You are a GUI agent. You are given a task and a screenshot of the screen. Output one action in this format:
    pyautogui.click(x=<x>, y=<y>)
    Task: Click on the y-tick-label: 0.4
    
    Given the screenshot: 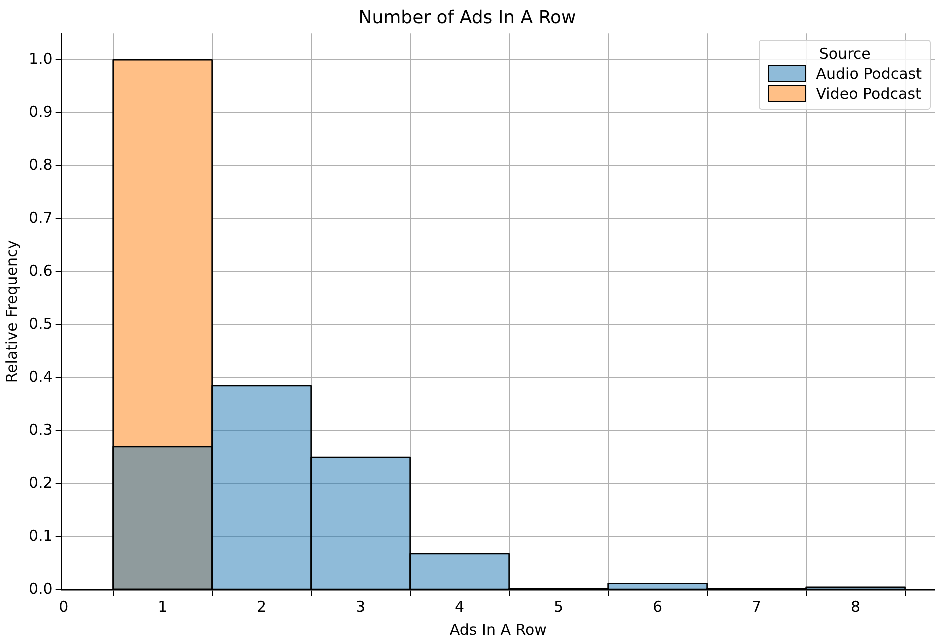 What is the action you would take?
    pyautogui.click(x=40, y=377)
    